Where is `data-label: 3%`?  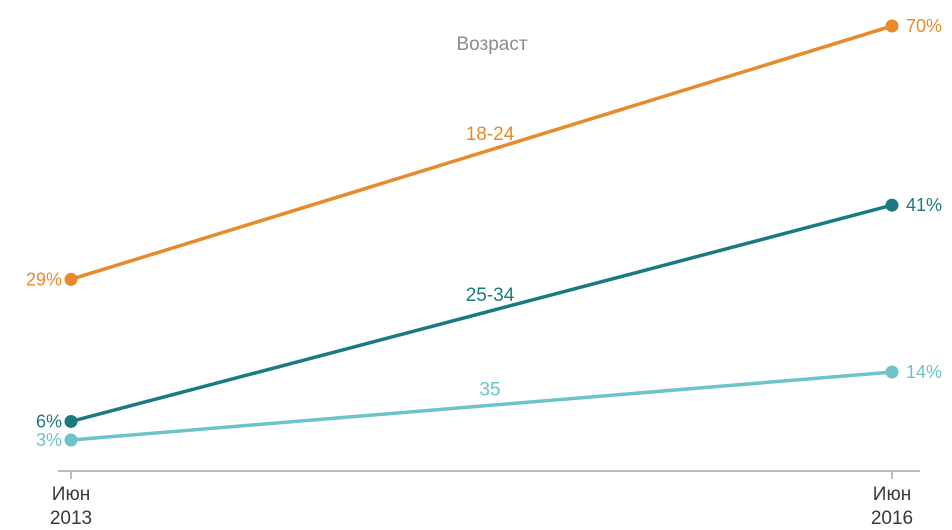 data-label: 3% is located at coordinates (49, 440).